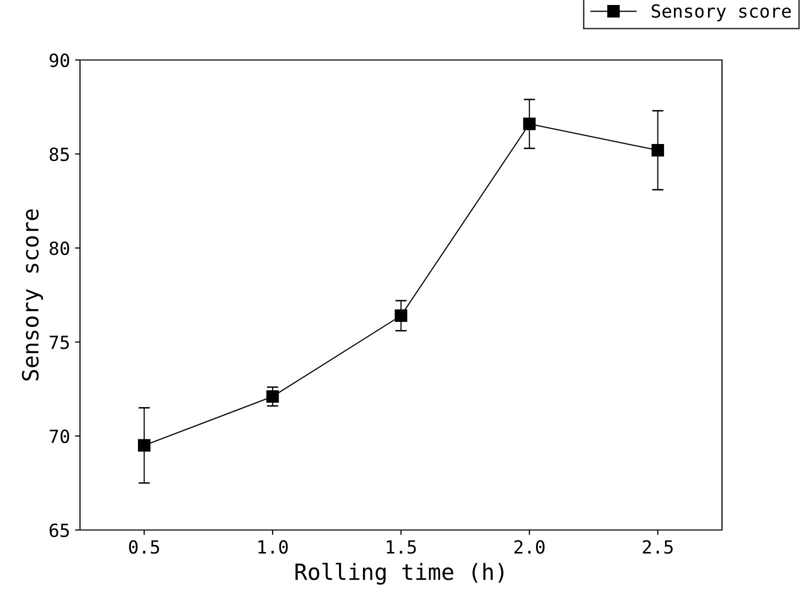  Describe the element at coordinates (32, 294) in the screenshot. I see `y-axis-title: Sensory score` at that location.